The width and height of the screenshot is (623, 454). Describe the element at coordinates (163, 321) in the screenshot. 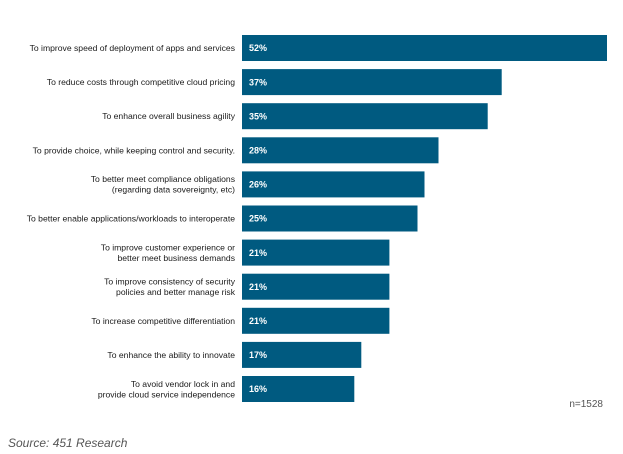

I see `category-label-8: To increase competitive differentiation` at that location.